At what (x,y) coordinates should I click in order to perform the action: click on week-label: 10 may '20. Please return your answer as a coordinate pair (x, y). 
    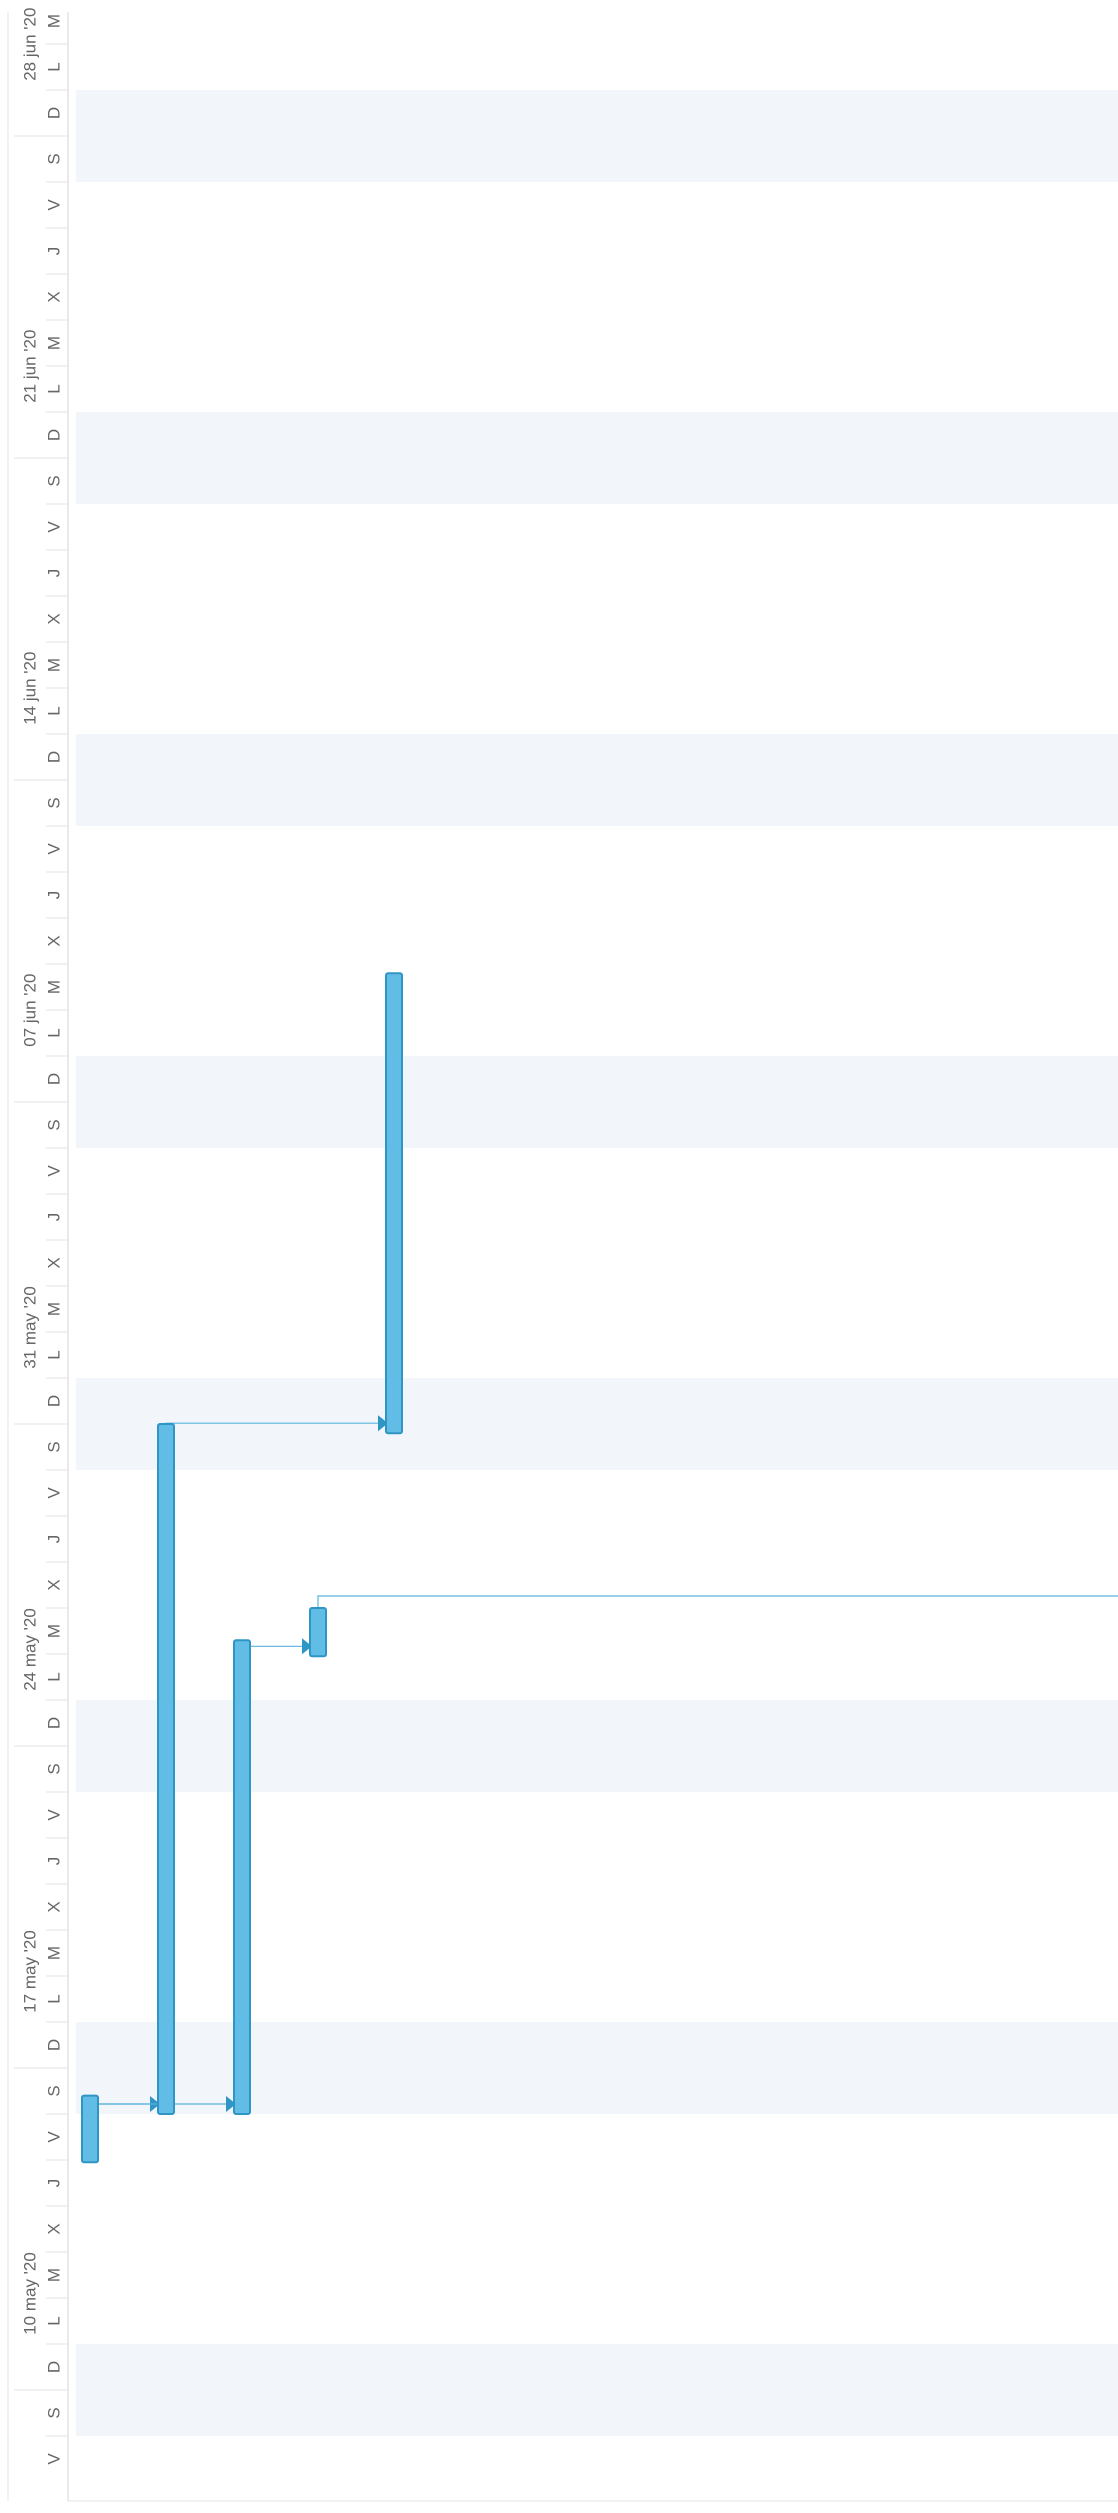
    Looking at the image, I should click on (30, 2293).